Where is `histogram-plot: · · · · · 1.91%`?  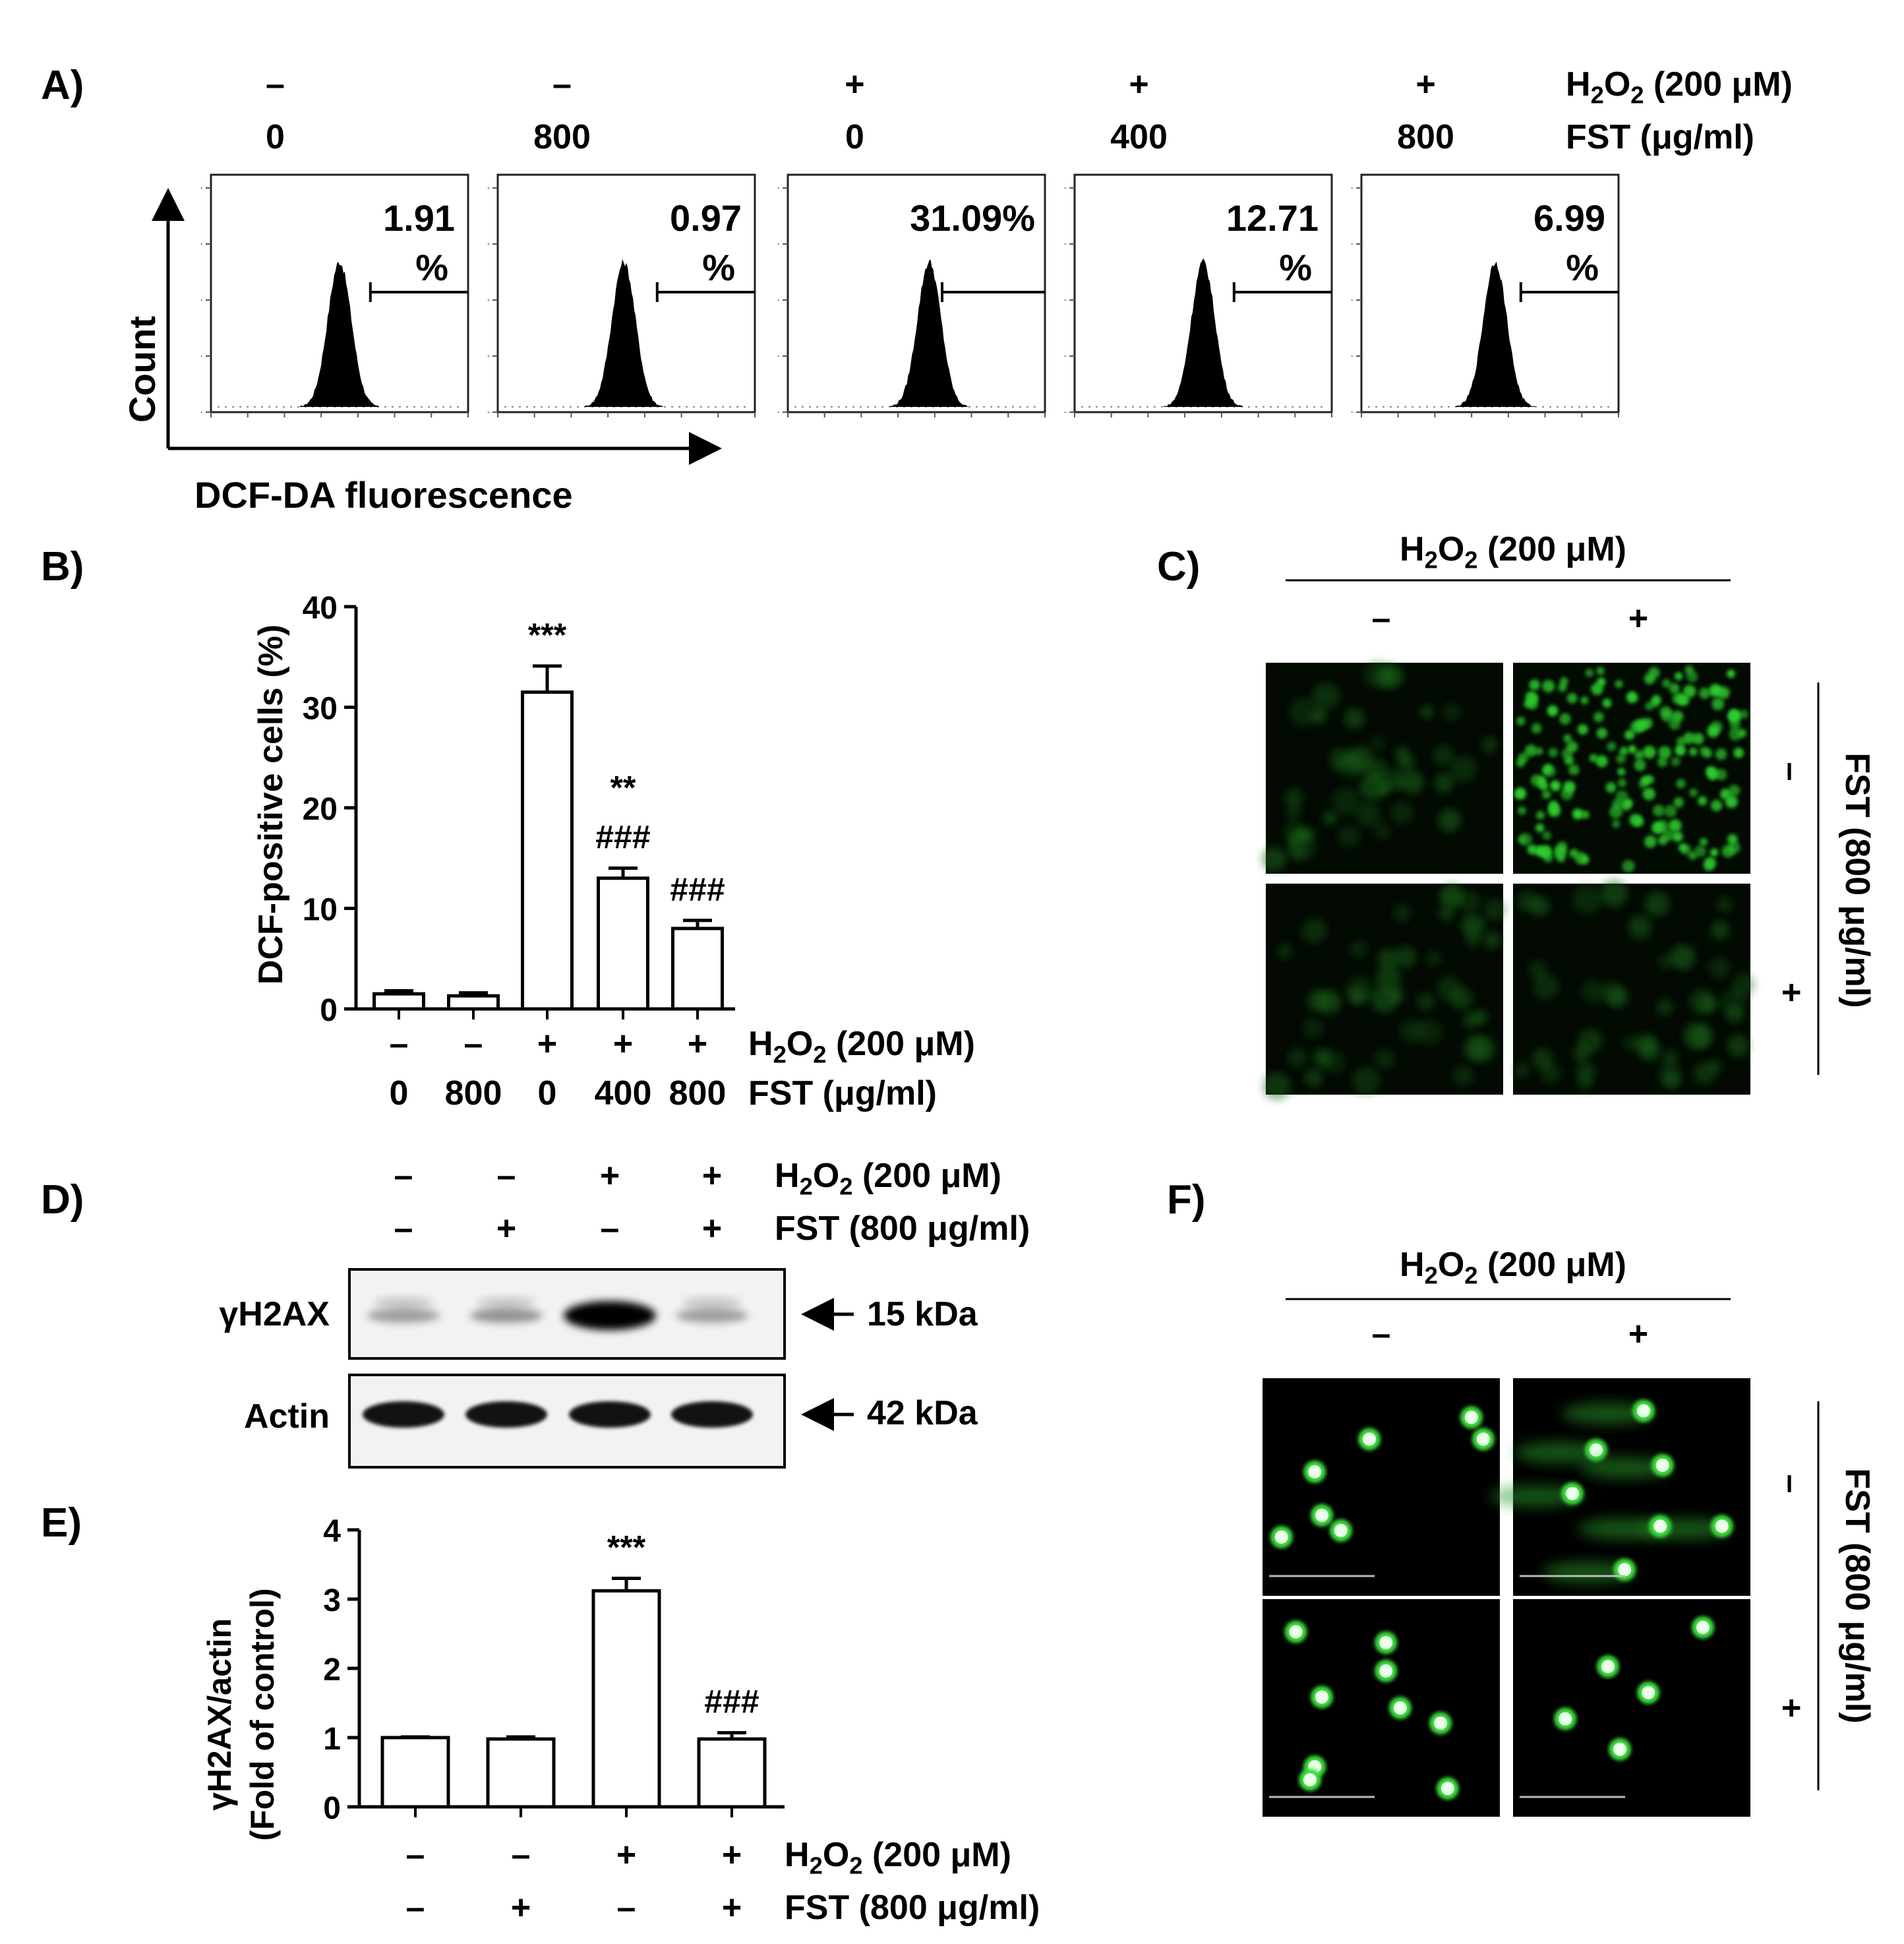
histogram-plot: · · · · · 1.91% is located at coordinates (334, 295).